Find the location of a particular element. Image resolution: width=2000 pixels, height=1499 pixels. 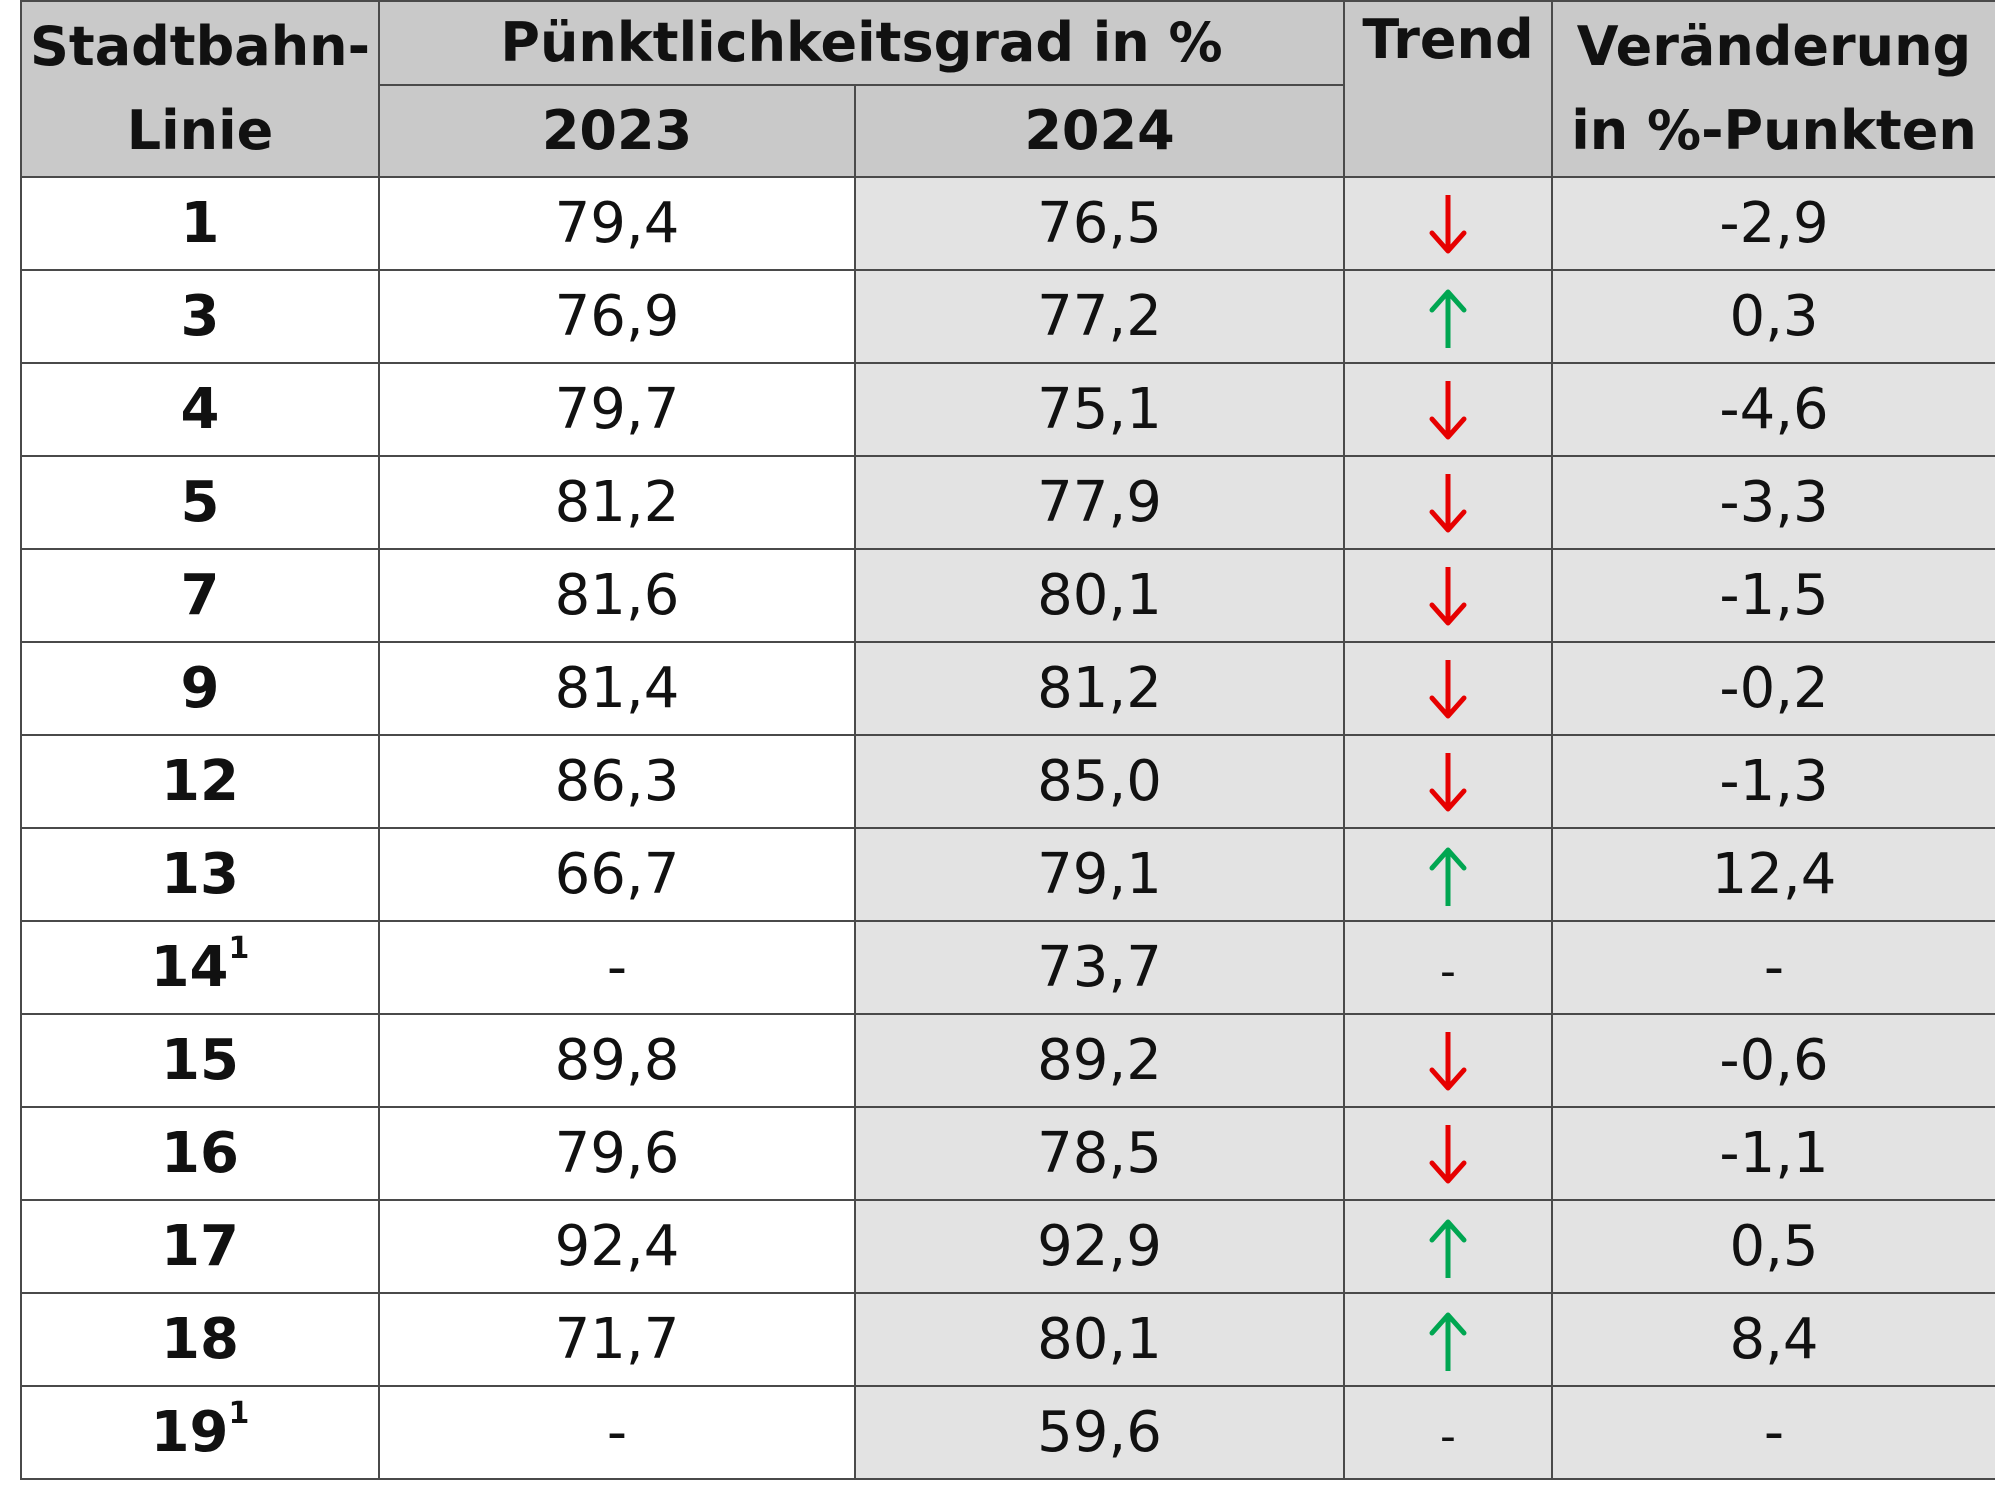

line-number: 16 is located at coordinates (200, 1153).